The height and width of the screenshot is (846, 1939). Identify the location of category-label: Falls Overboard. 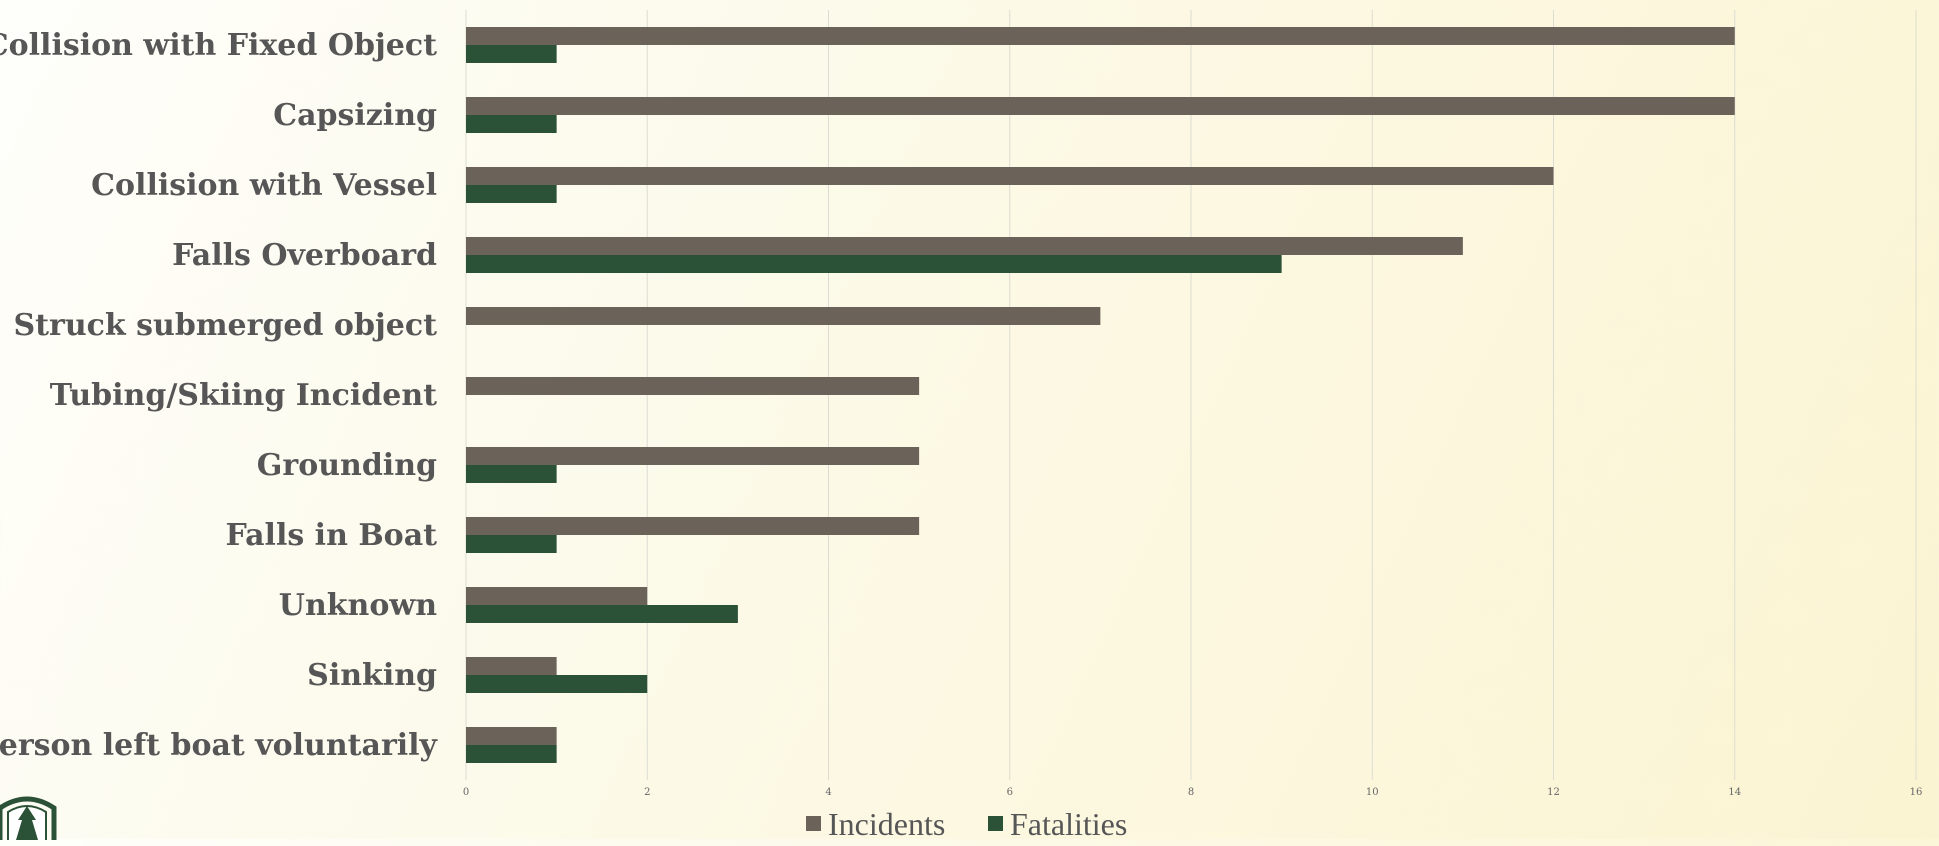
(304, 255).